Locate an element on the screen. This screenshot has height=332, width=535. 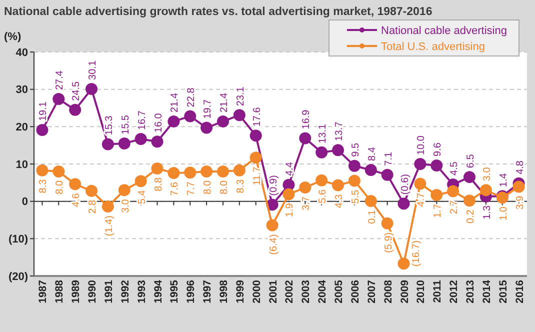
x-tick-label: 2003 is located at coordinates (306, 292).